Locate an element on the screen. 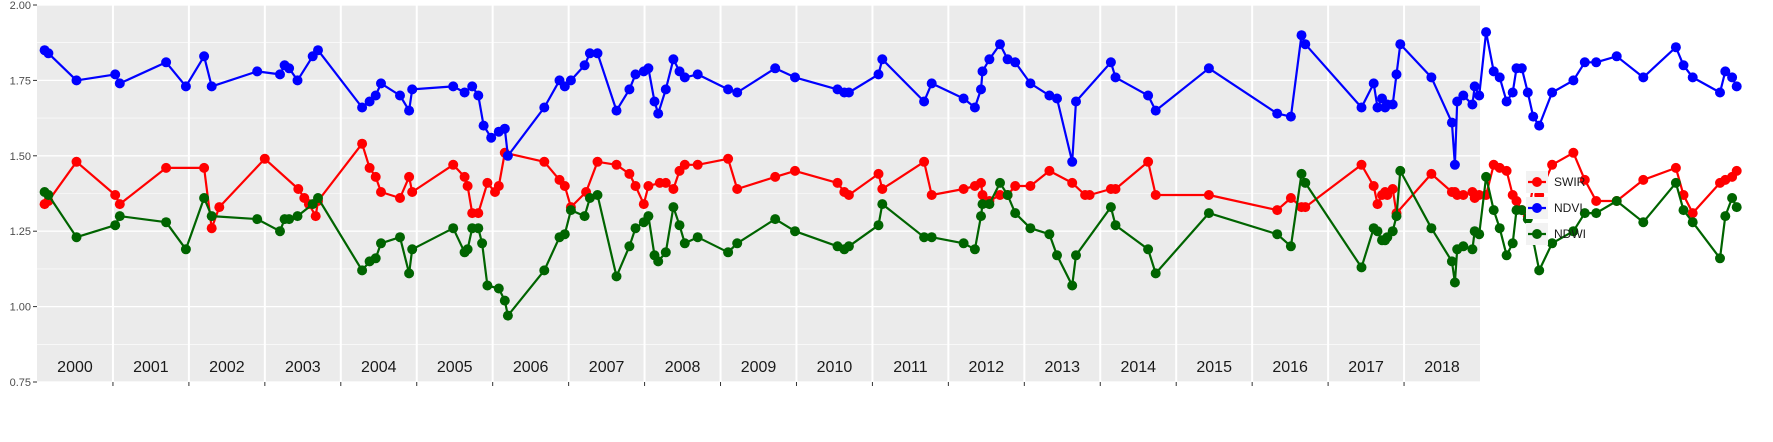  year-label: 2017 is located at coordinates (1366, 367).